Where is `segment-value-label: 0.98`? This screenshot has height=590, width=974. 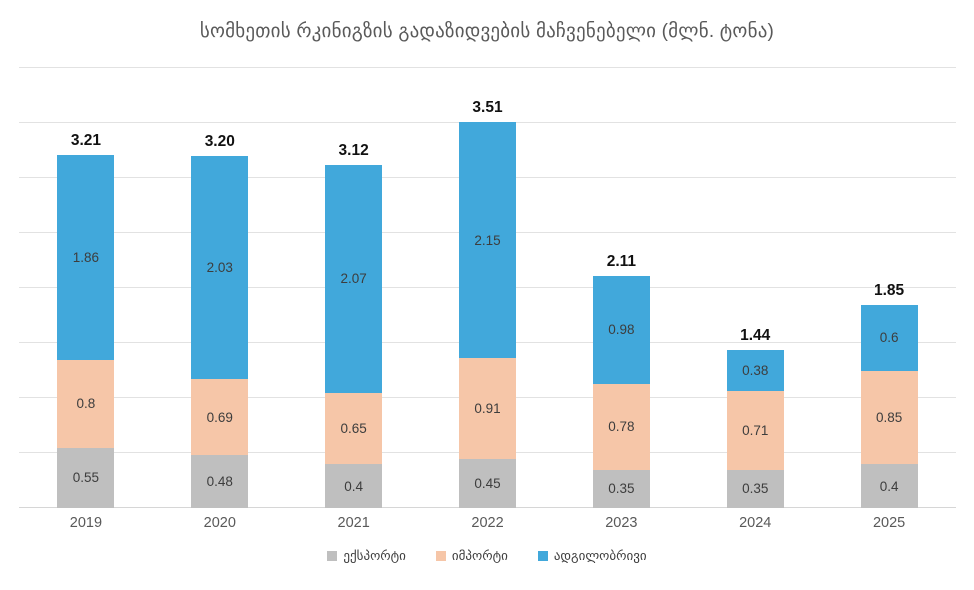 segment-value-label: 0.98 is located at coordinates (621, 330).